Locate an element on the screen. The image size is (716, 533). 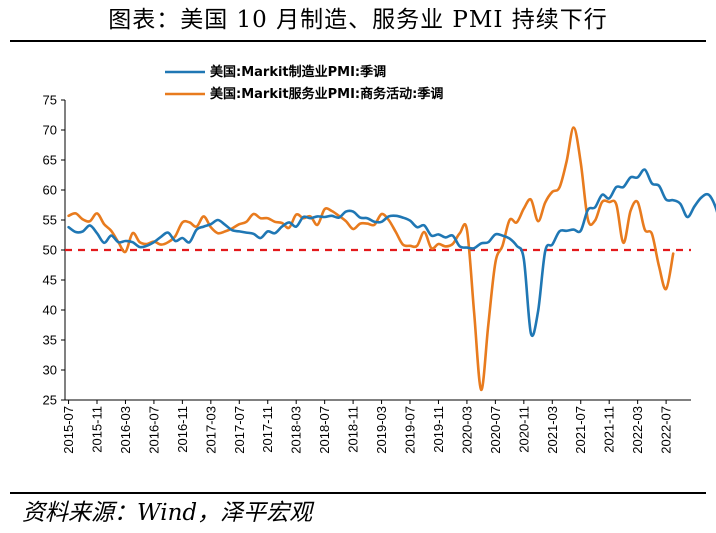
y-tick-label: 55 is located at coordinates (50, 220).